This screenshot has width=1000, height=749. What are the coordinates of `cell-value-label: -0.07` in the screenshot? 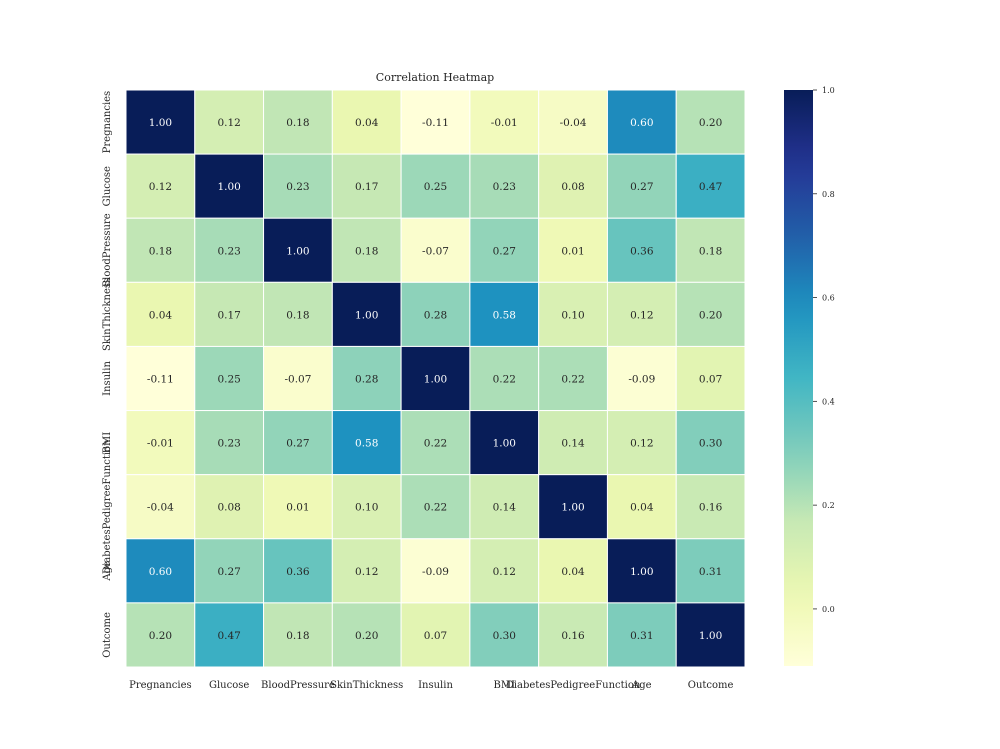 It's located at (297, 380).